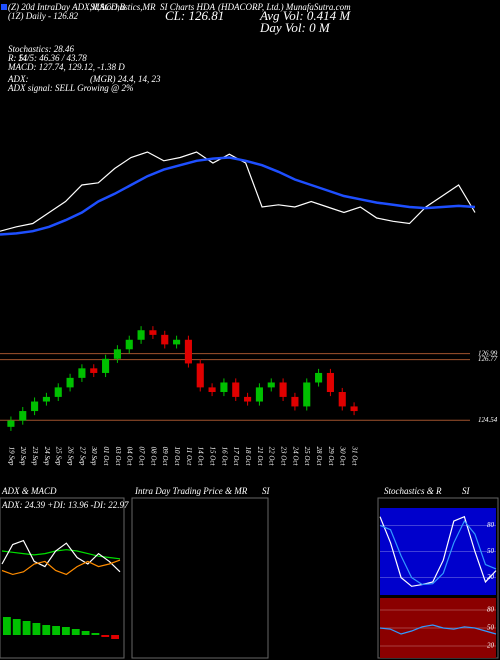 The width and height of the screenshot is (500, 660). I want to click on x-tick-label: 24 Oct, so click(295, 457).